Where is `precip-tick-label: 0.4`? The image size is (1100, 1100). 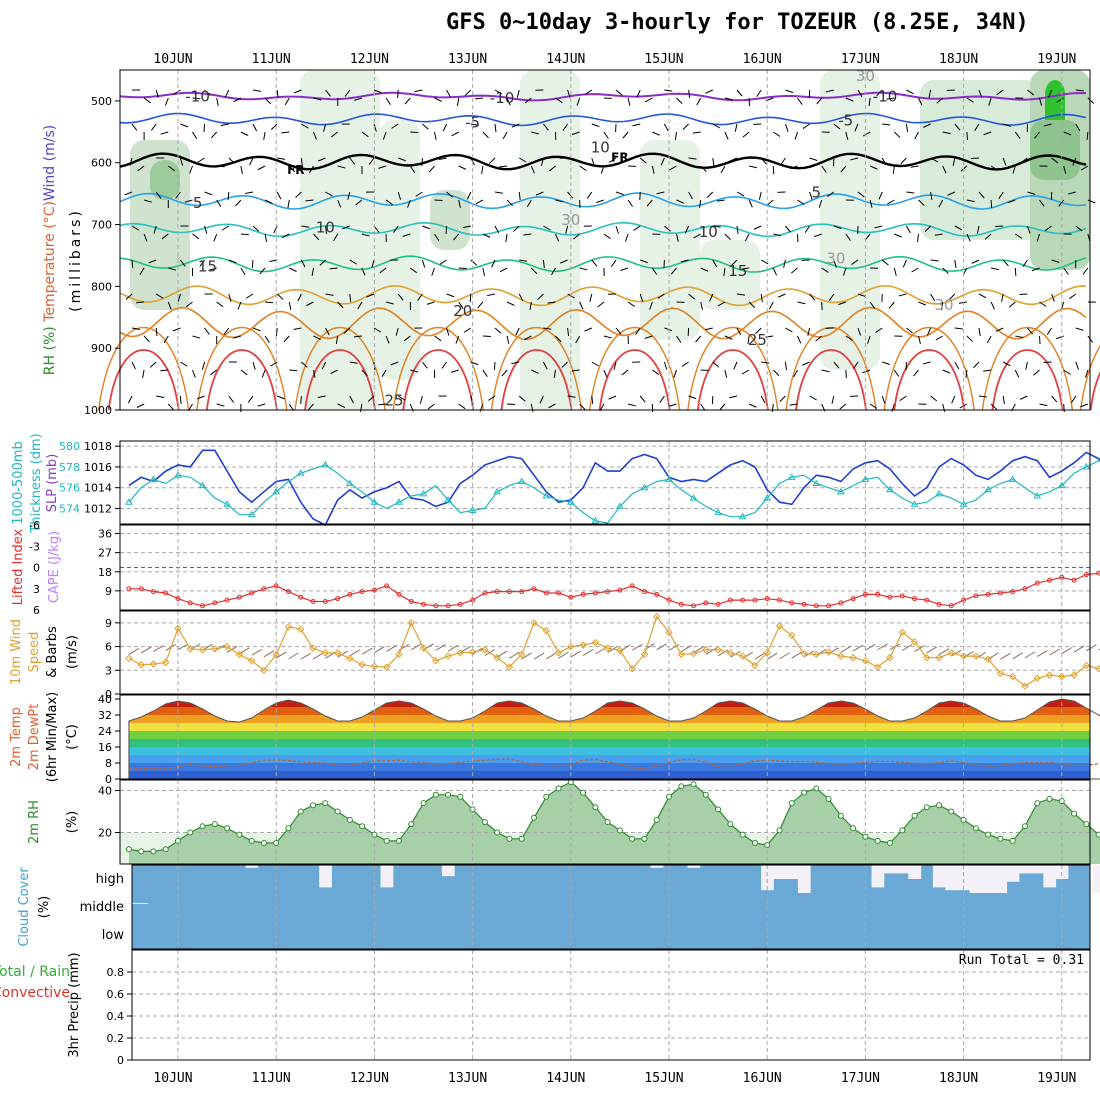
precip-tick-label: 0.4 is located at coordinates (116, 1016).